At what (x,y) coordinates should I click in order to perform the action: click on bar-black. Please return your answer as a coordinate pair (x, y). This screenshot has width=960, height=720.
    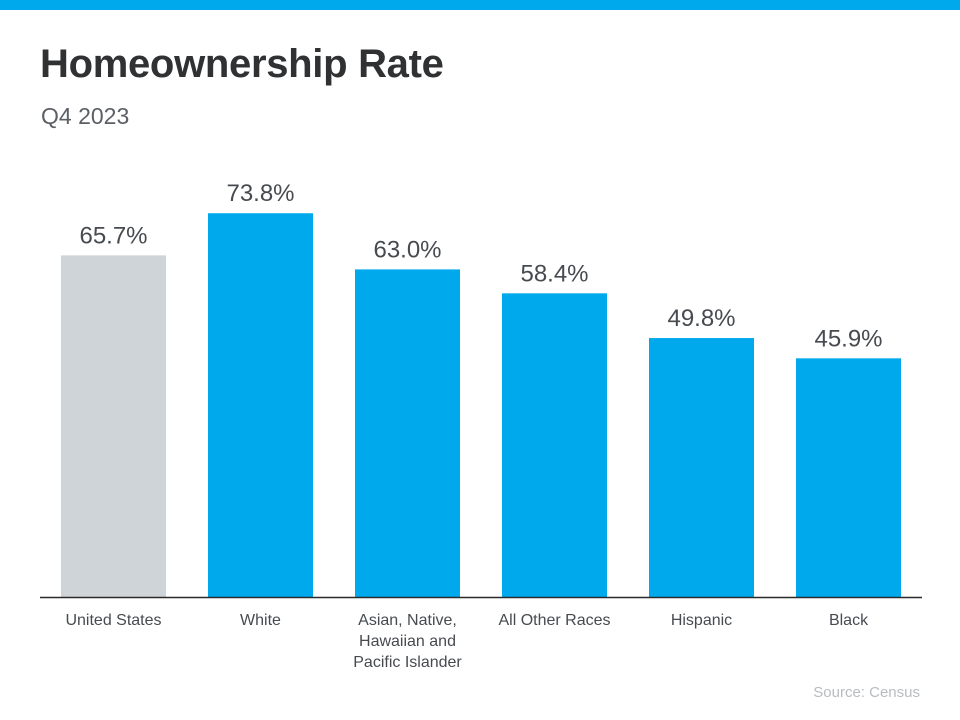
    Looking at the image, I should click on (848, 477).